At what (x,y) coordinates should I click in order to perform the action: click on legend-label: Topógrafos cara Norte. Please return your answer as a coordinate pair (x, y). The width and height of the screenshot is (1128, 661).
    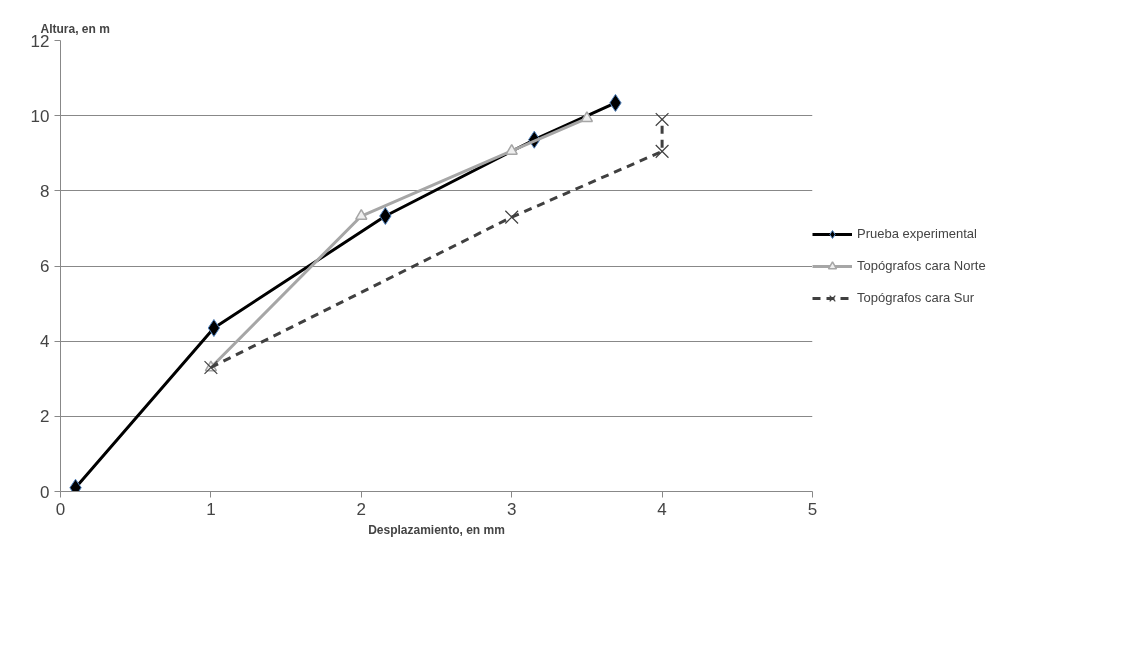
    Looking at the image, I should click on (921, 265).